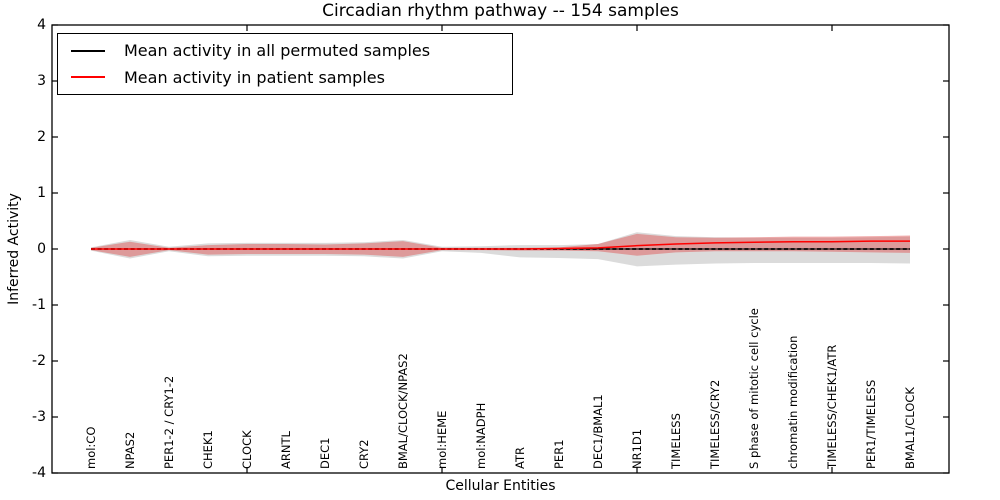  I want to click on x-category-label: BMAL1/CLOCK, so click(910, 428).